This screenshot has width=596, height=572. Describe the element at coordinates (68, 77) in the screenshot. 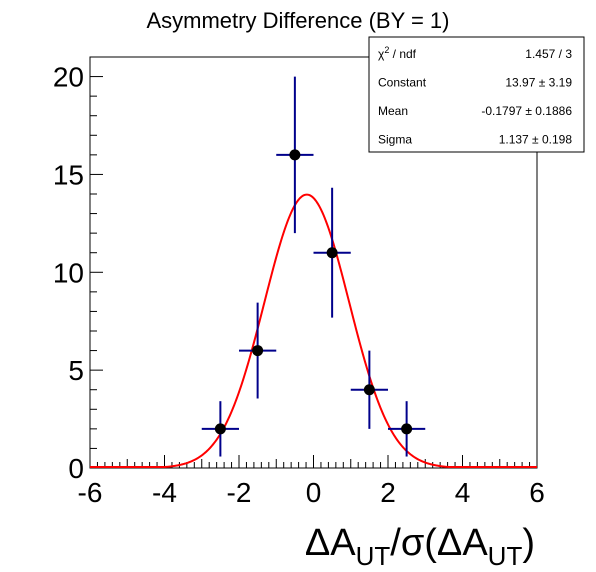

I see `y-tick-label: 20` at that location.